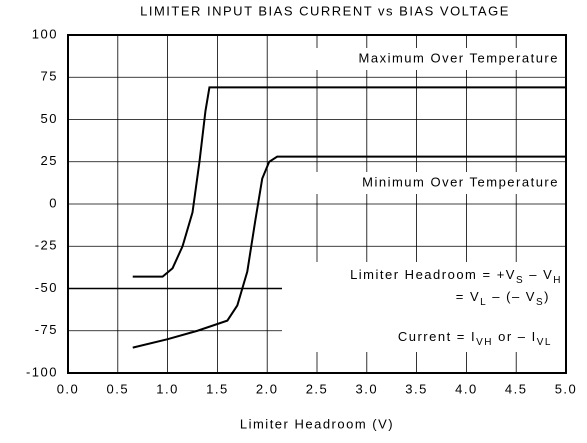 Image resolution: width=587 pixels, height=443 pixels. I want to click on subscript: VH, so click(484, 342).